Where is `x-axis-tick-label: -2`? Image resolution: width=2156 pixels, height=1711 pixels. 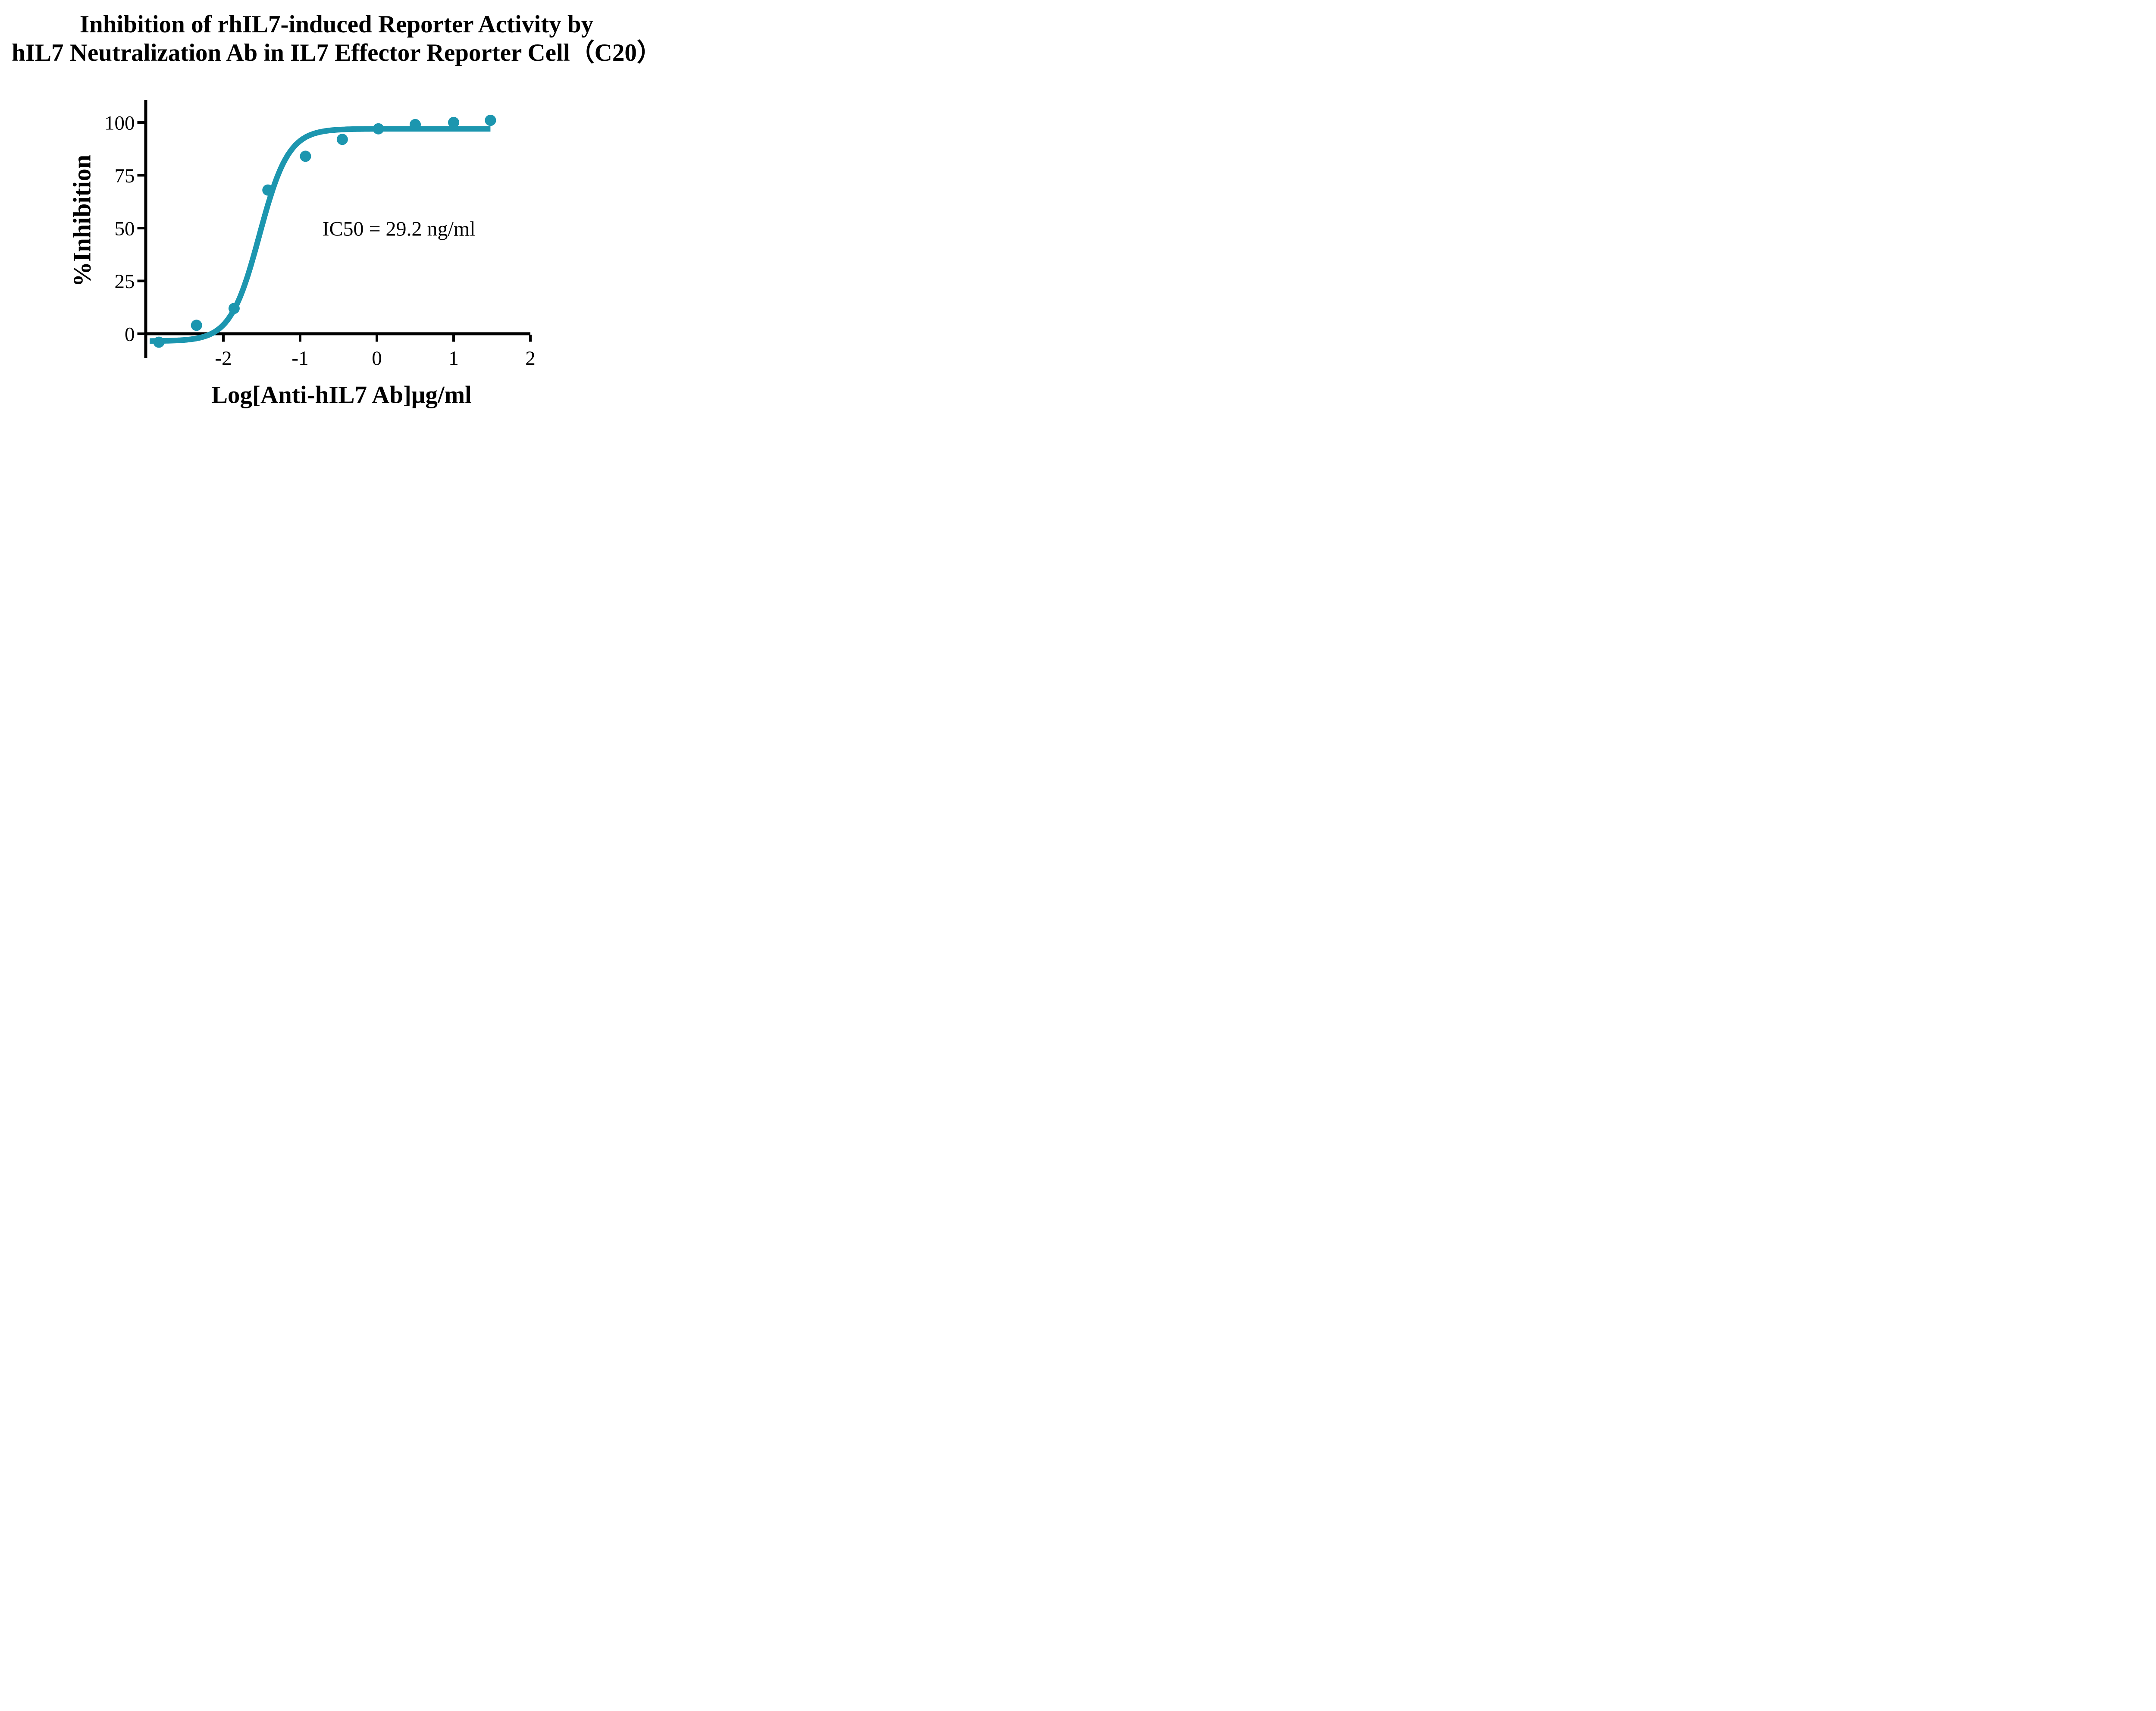
x-axis-tick-label: -2 is located at coordinates (224, 358).